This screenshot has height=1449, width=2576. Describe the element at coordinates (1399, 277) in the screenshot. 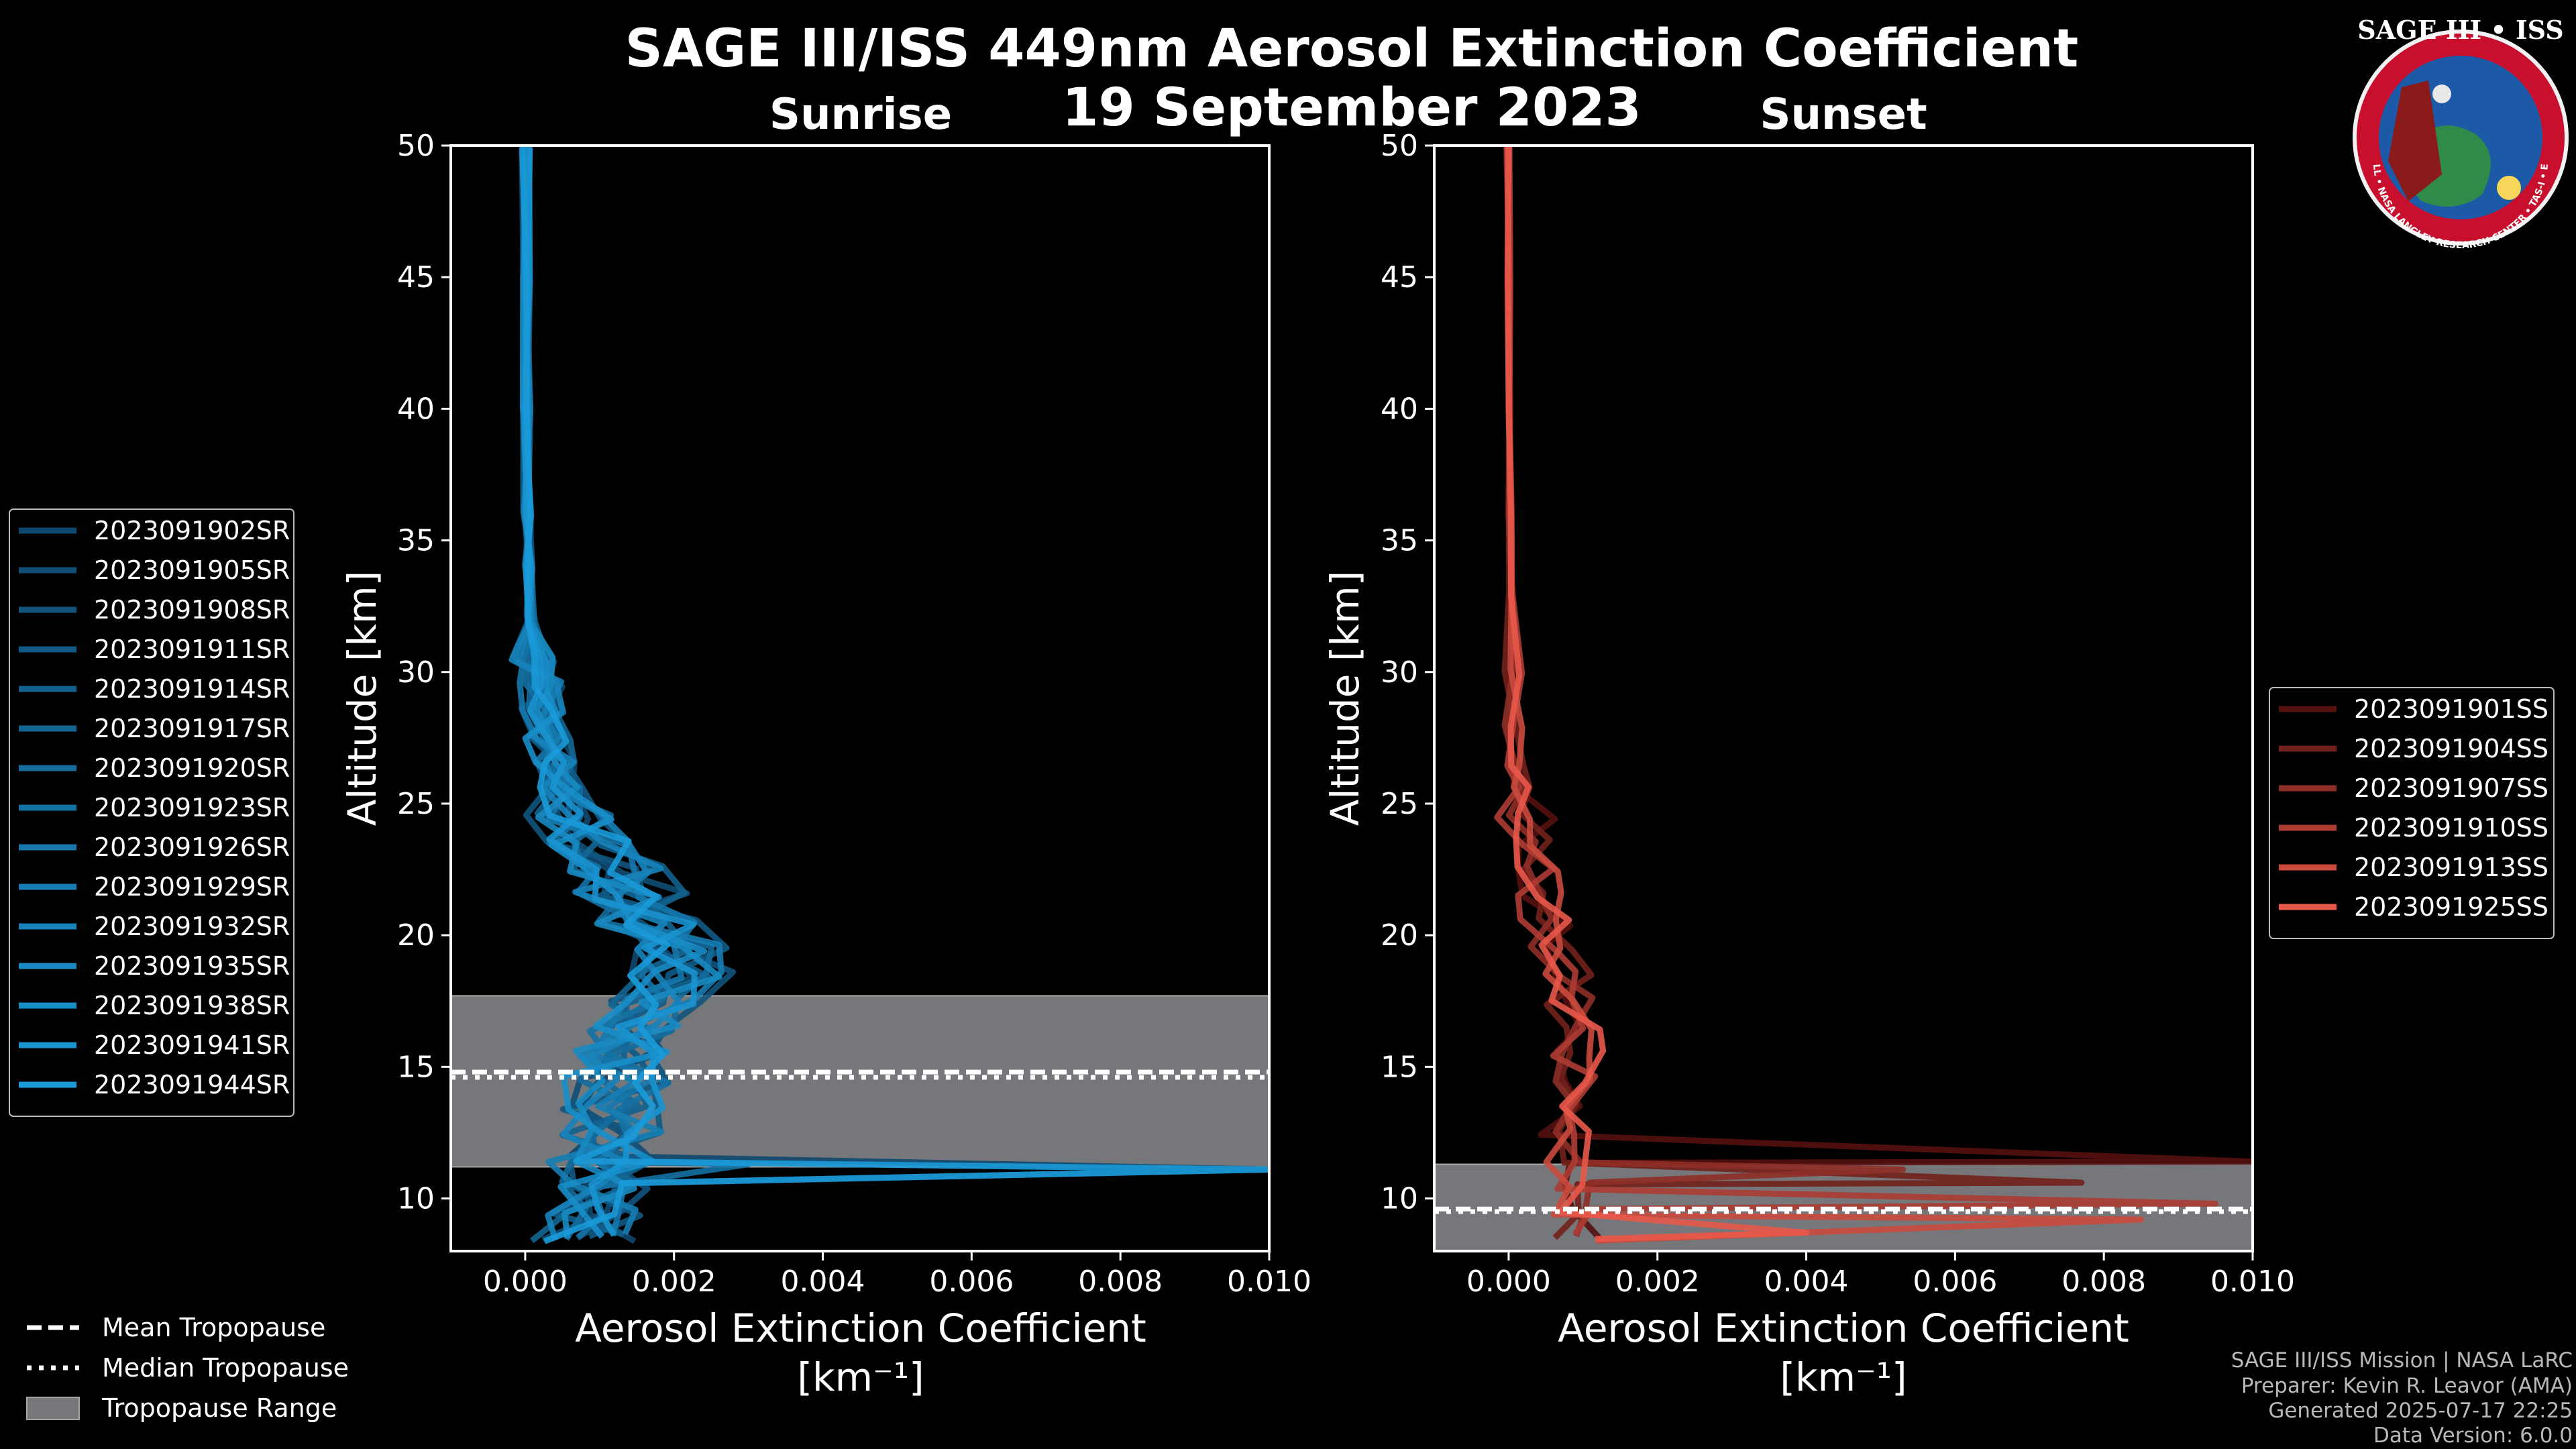

I see `sunset-y-tick-label: 45` at that location.